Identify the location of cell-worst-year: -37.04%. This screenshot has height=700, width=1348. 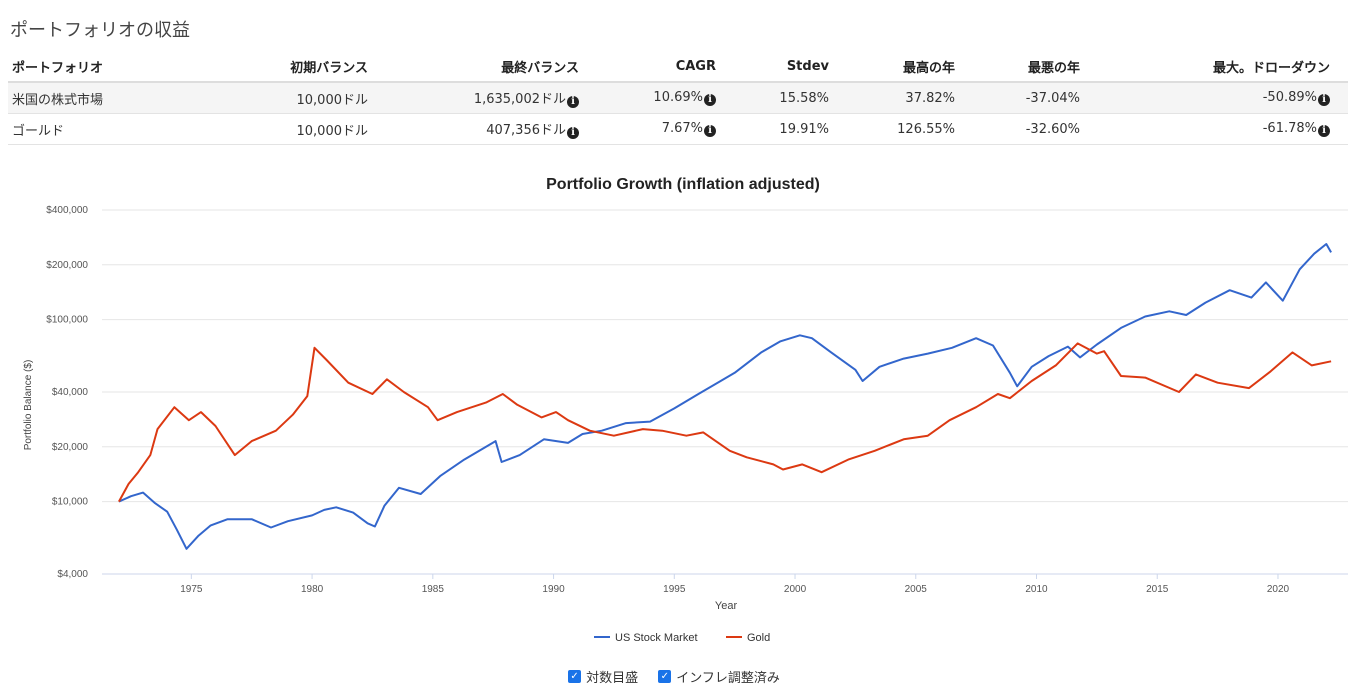
(1021, 98).